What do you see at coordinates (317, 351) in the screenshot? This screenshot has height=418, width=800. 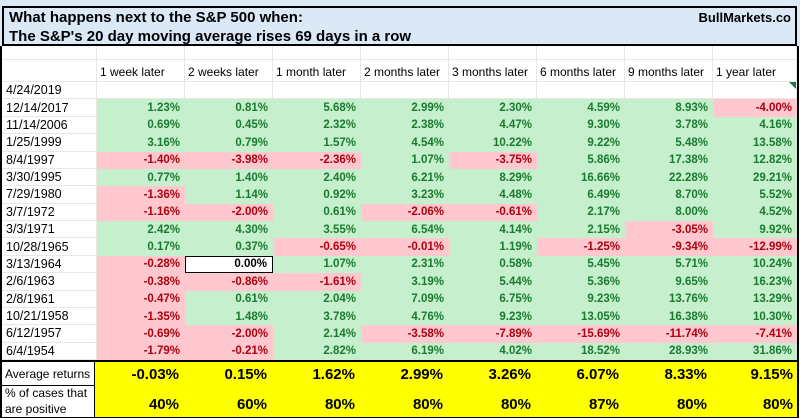 I see `table-cell: 2.82%` at bounding box center [317, 351].